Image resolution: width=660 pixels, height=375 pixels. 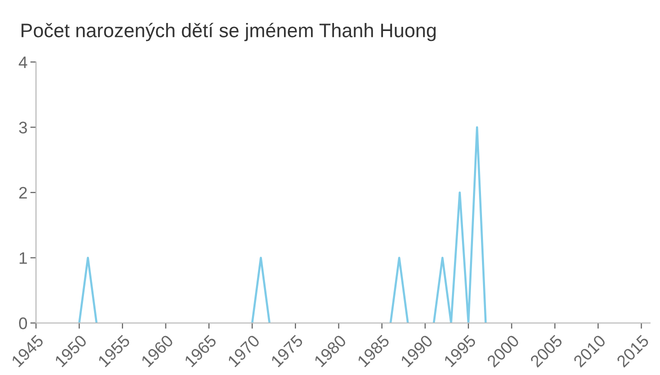 I want to click on y-tick-label: 3, so click(x=23, y=128).